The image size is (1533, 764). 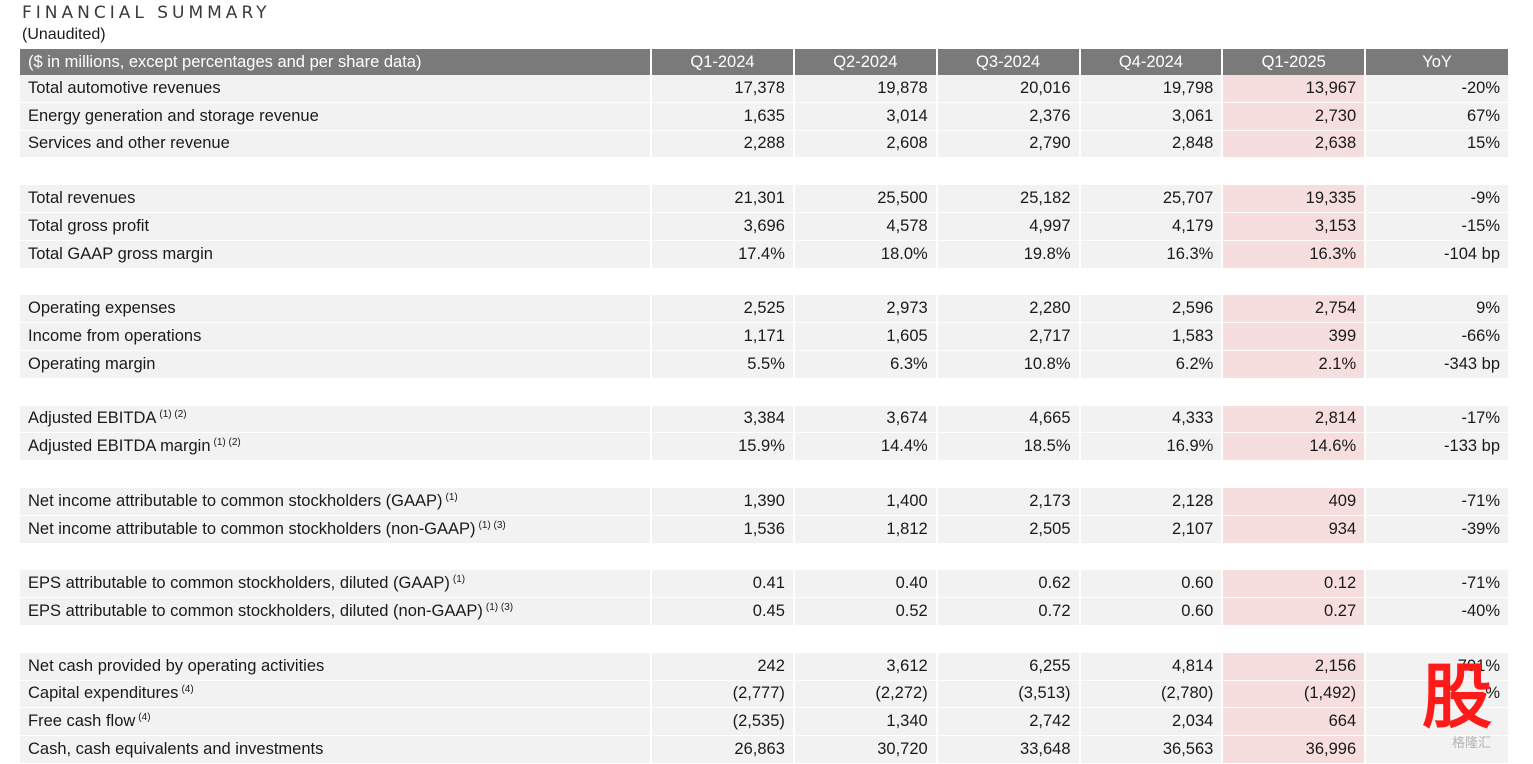 I want to click on value-cell: 1,536, so click(x=723, y=529).